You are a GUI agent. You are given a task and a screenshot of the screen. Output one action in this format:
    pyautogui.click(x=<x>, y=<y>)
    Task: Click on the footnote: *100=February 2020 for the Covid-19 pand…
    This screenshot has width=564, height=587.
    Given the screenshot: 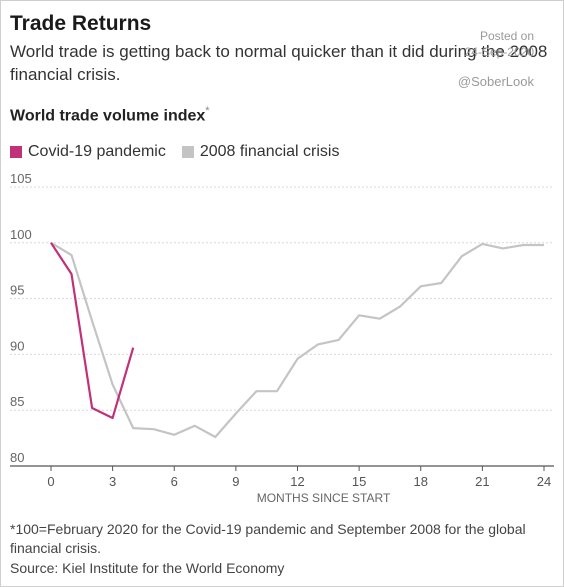 What is the action you would take?
    pyautogui.click(x=268, y=538)
    